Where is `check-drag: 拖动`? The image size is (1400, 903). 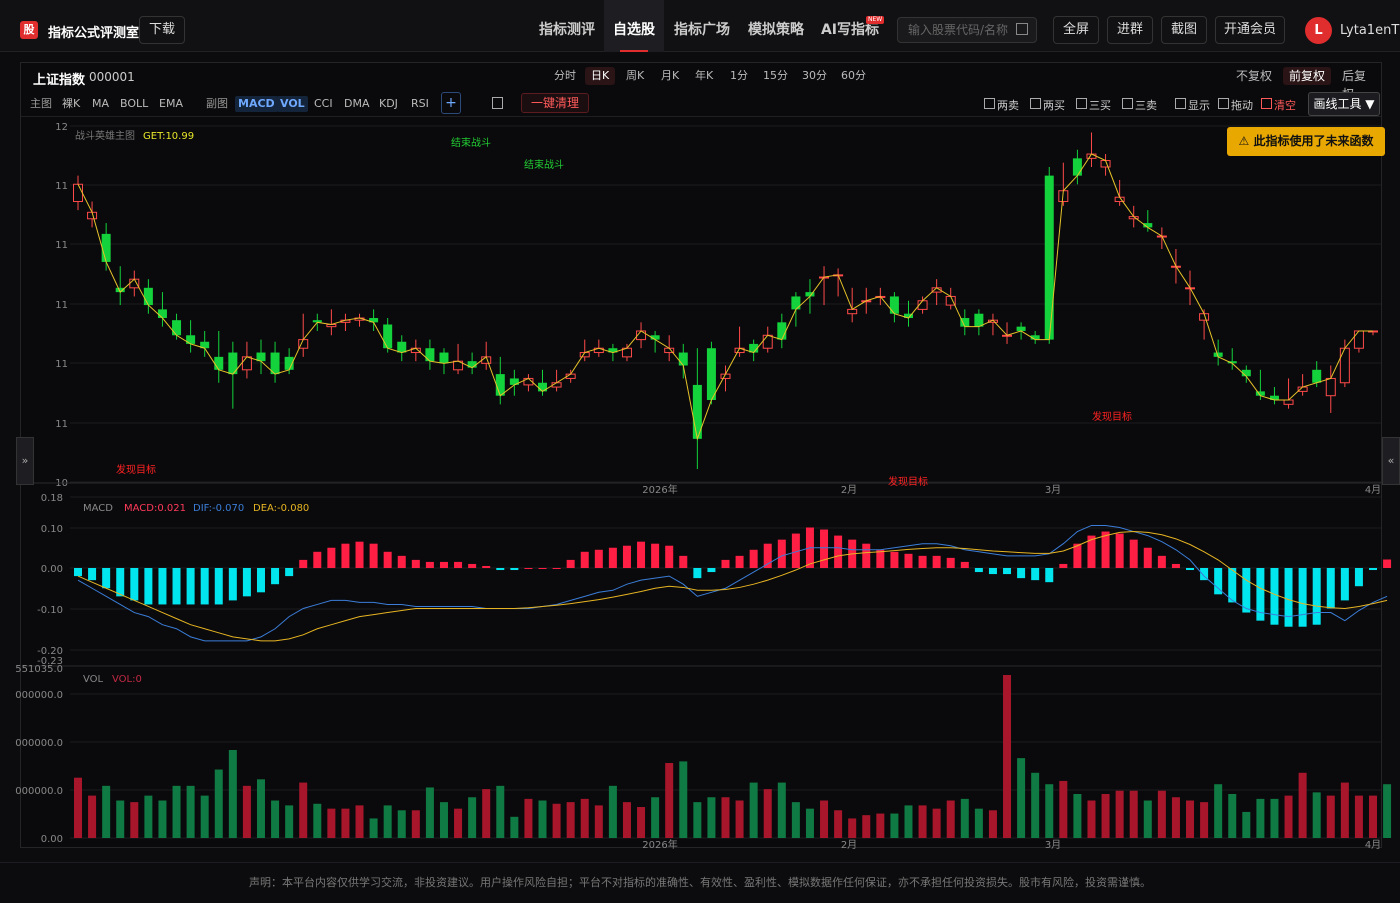 check-drag: 拖动 is located at coordinates (1235, 105).